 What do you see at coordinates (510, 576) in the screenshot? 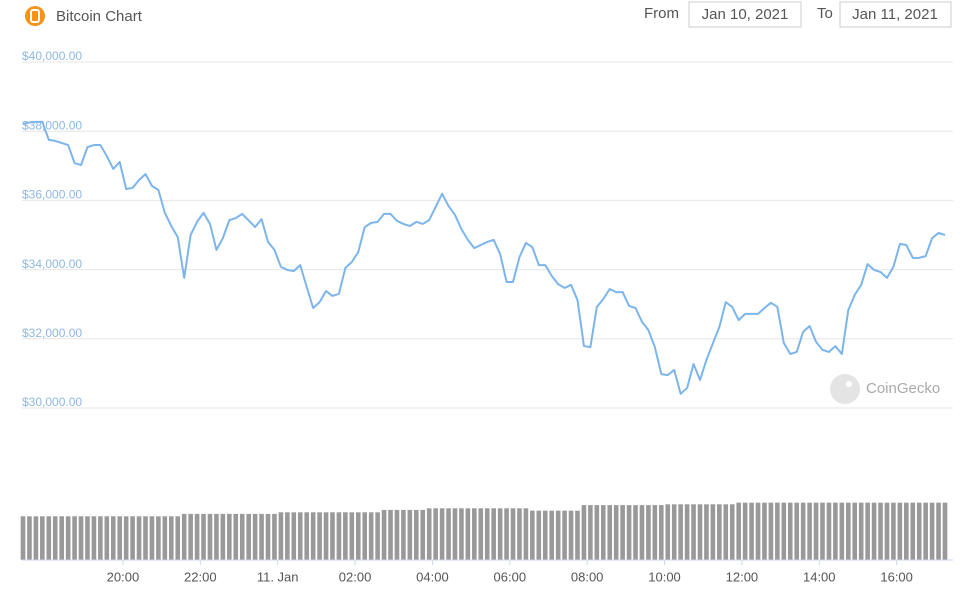
I see `x-tick-label: 06:00` at bounding box center [510, 576].